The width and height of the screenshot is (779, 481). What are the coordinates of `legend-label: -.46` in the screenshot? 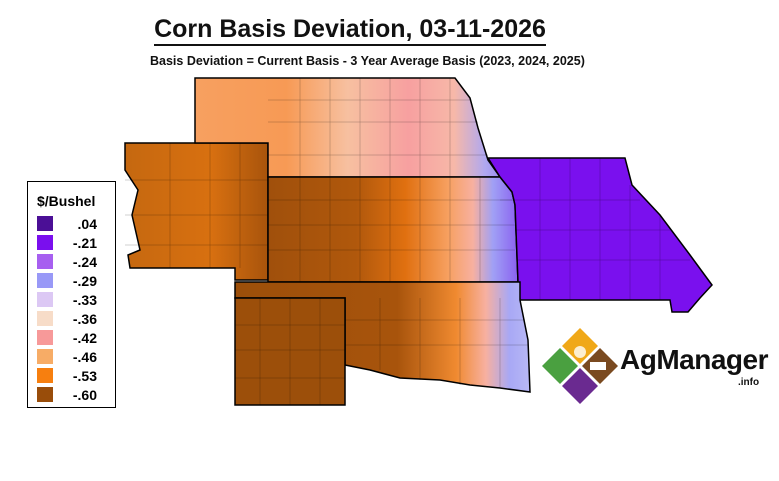 It's located at (84, 356).